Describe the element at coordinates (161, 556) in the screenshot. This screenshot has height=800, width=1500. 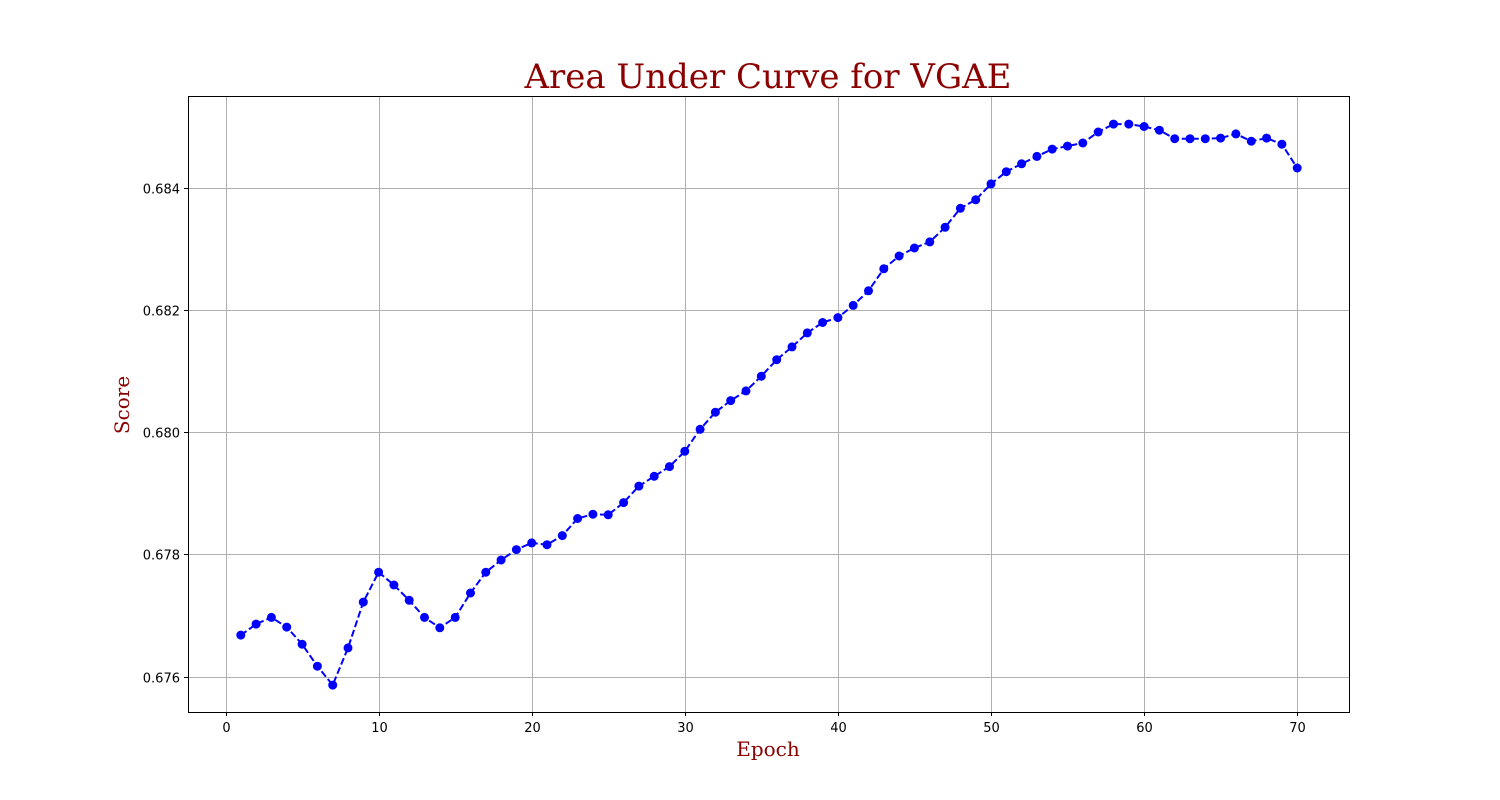
I see `y-tick-label: 0.678` at that location.